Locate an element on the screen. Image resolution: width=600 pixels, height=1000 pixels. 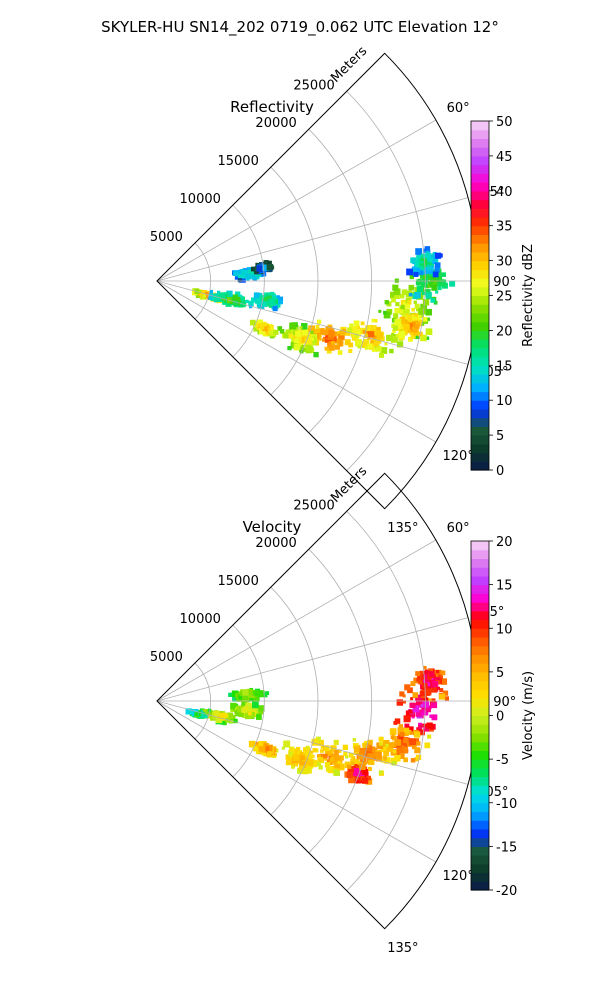
colorbar-label: Velocity (m/s) is located at coordinates (528, 715).